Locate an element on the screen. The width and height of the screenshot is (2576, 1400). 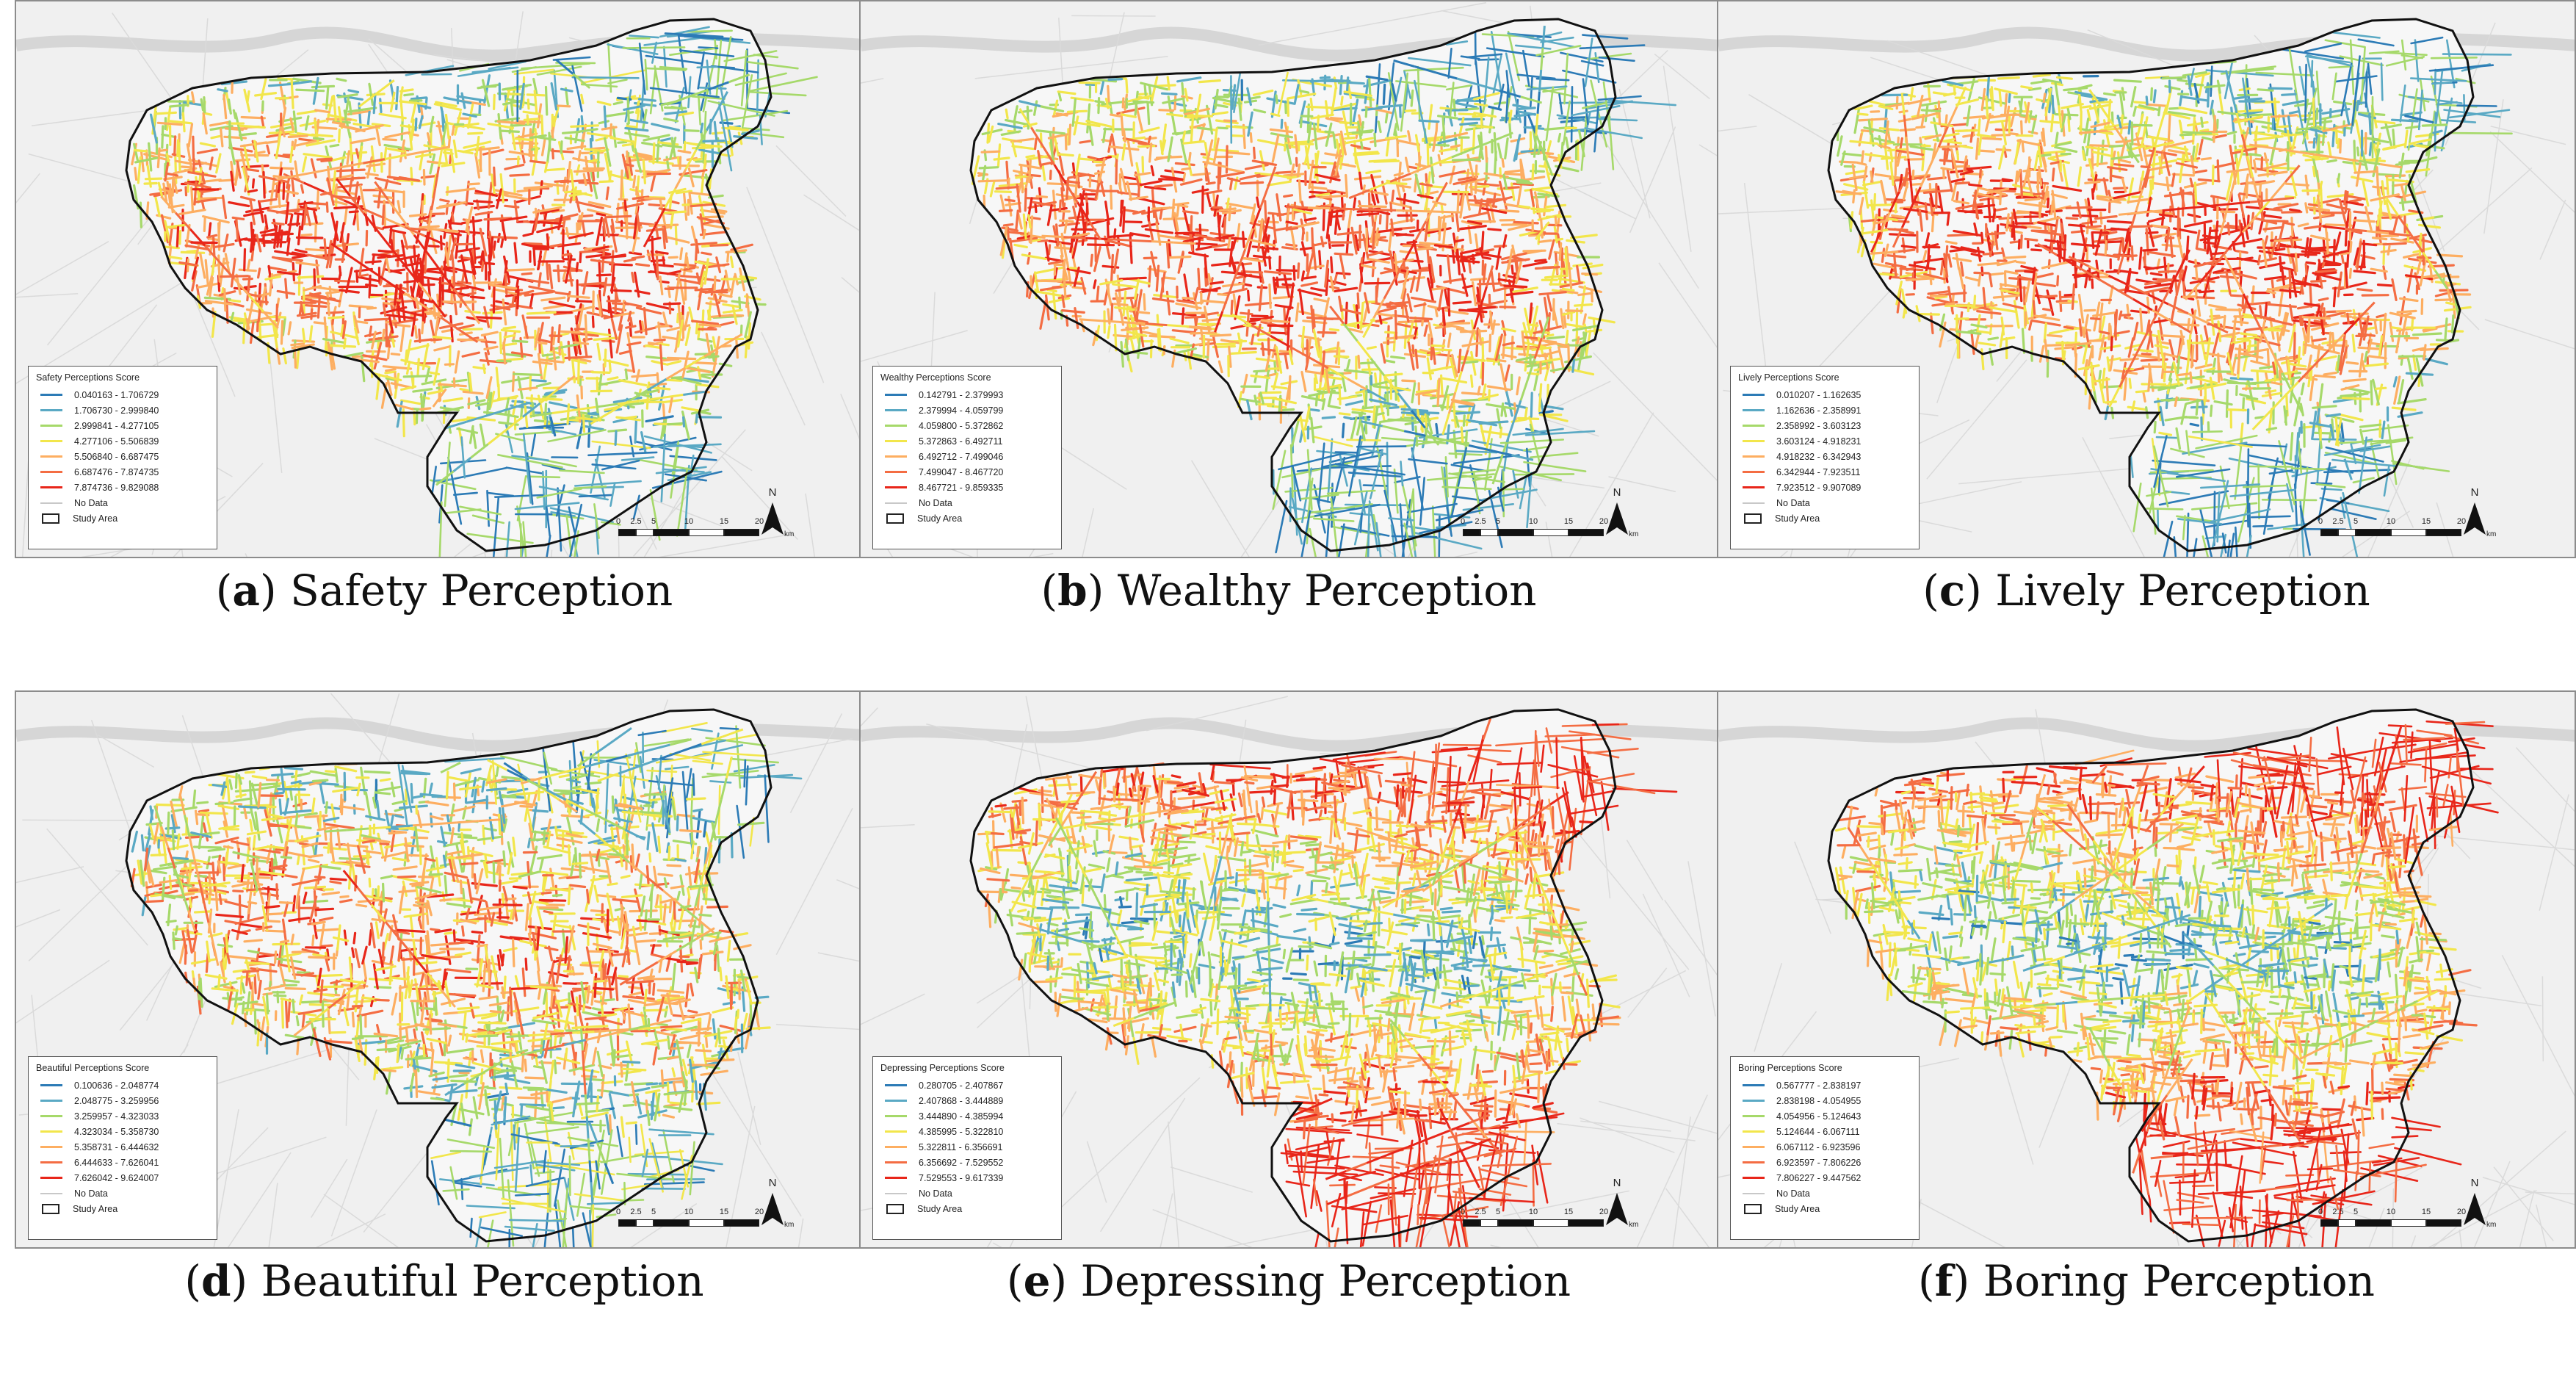
legend-entry: 2.358992 - 3.603123 is located at coordinates (1824, 425).